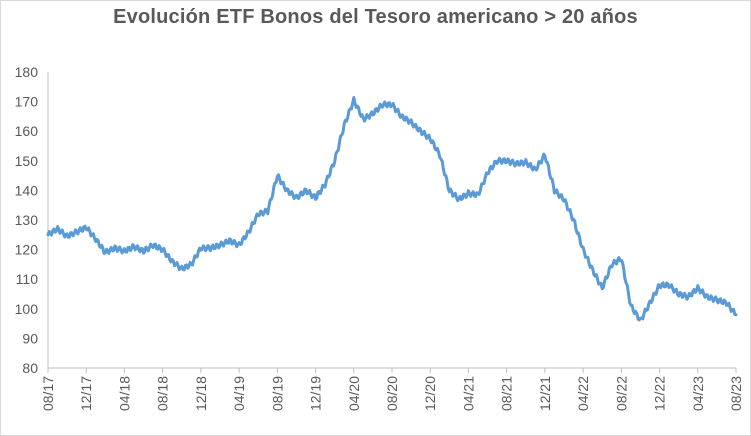  Describe the element at coordinates (48, 393) in the screenshot. I see `x-tick-label: 08/17` at that location.